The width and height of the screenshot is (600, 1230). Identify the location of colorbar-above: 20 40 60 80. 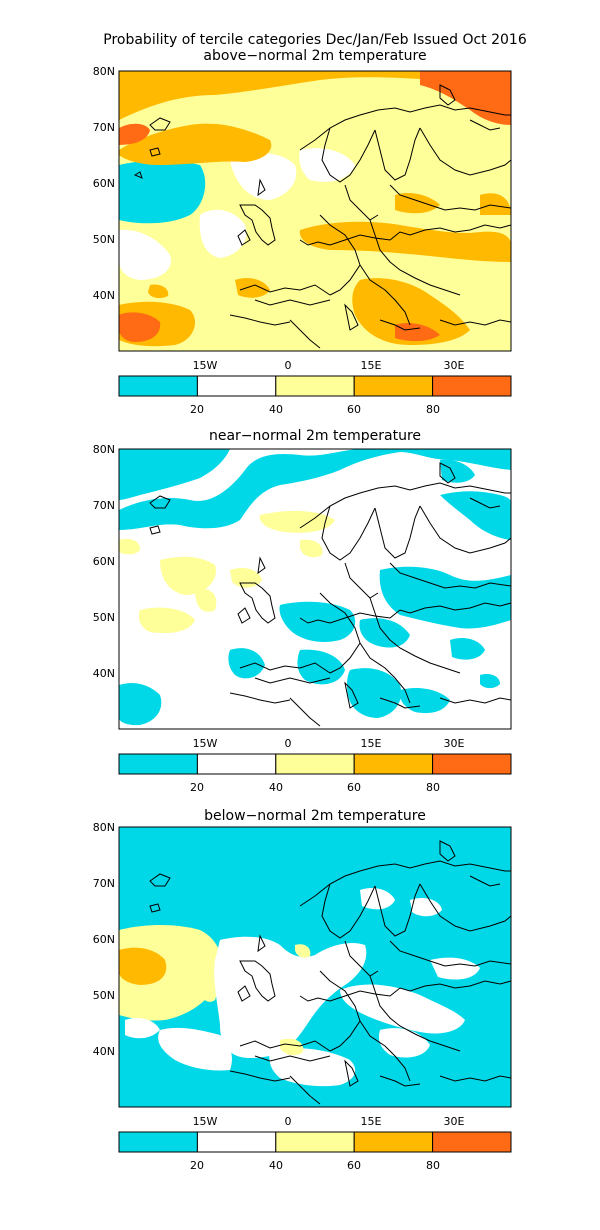
(315, 395).